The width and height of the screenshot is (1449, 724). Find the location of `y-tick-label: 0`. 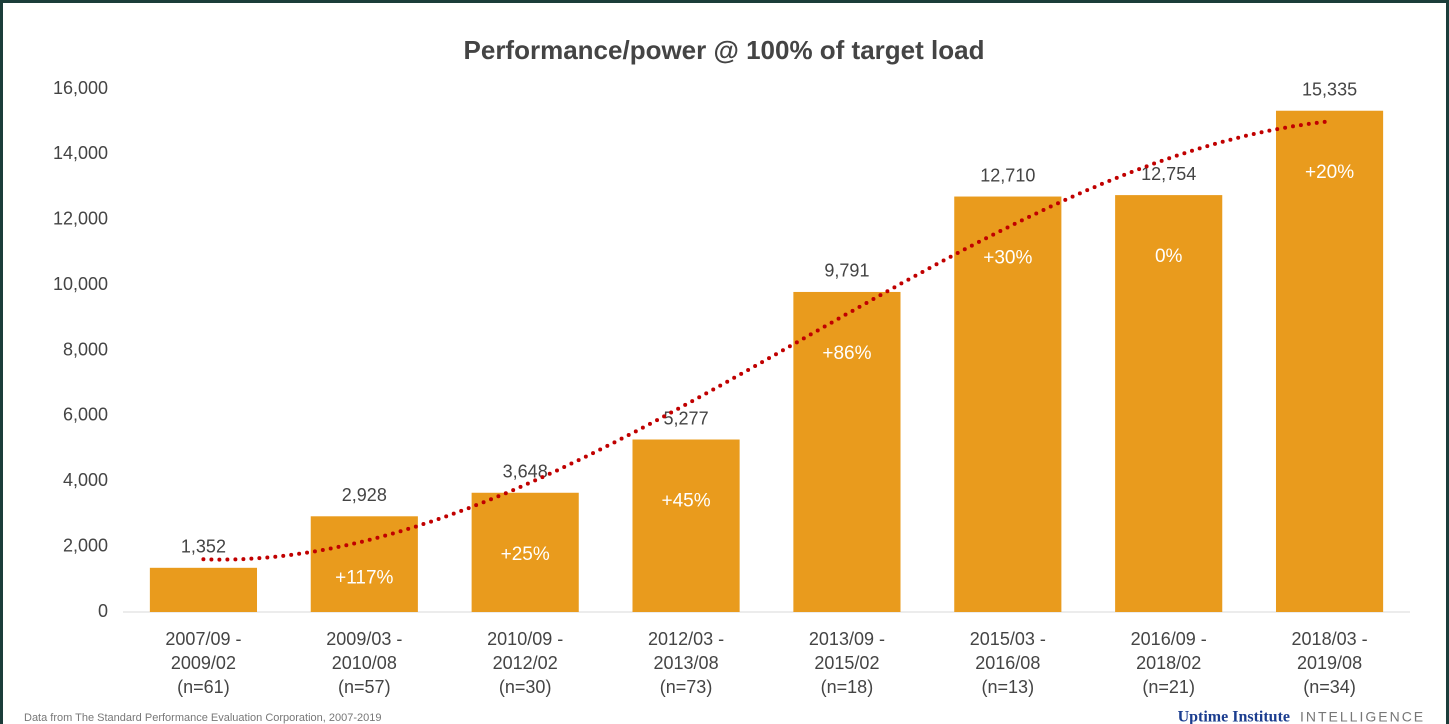

y-tick-label: 0 is located at coordinates (103, 611).